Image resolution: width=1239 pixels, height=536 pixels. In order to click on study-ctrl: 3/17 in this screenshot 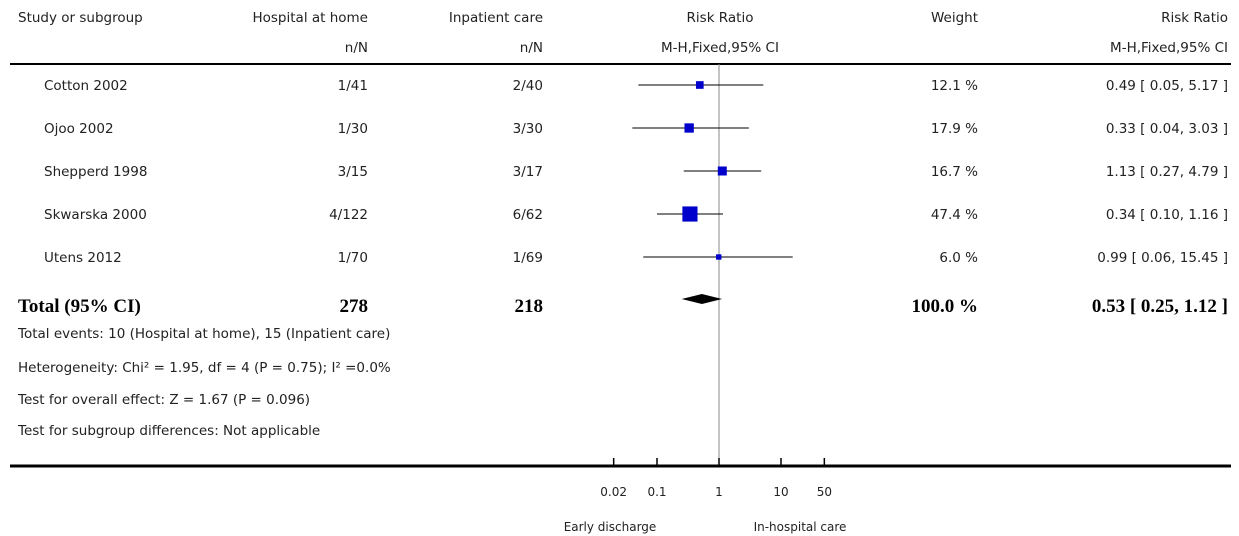, I will do `click(527, 172)`.